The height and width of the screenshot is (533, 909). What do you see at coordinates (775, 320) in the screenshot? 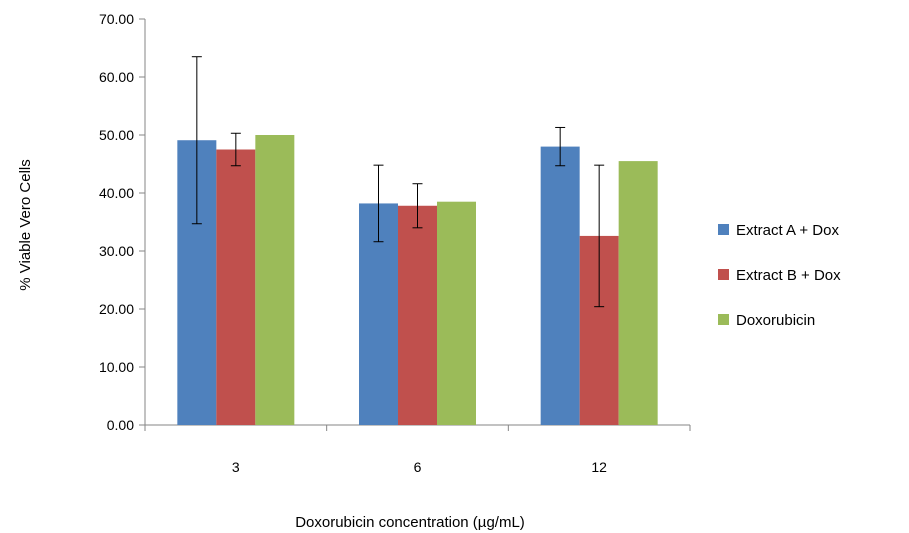
I see `legend-label: Doxorubicin` at bounding box center [775, 320].